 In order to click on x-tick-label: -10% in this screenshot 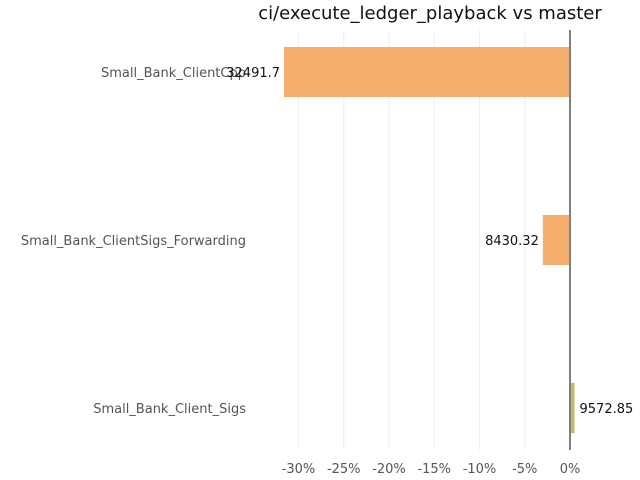, I will do `click(480, 469)`.